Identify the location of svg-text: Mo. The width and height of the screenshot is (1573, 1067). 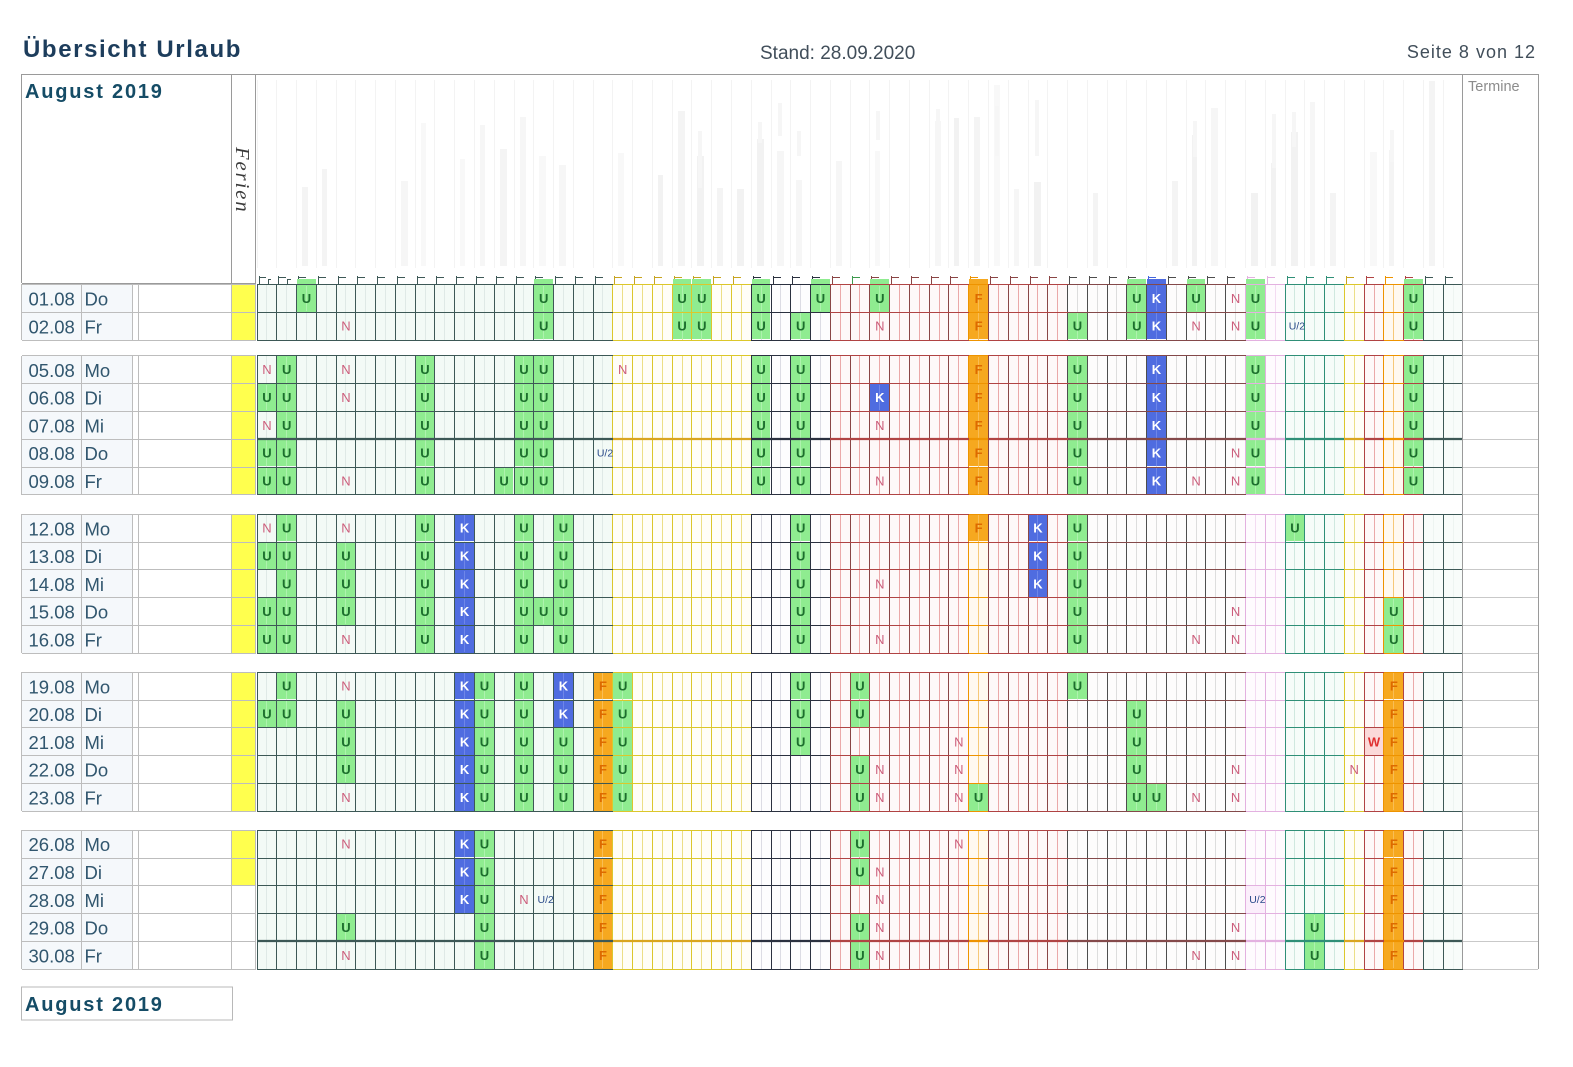
(98, 370).